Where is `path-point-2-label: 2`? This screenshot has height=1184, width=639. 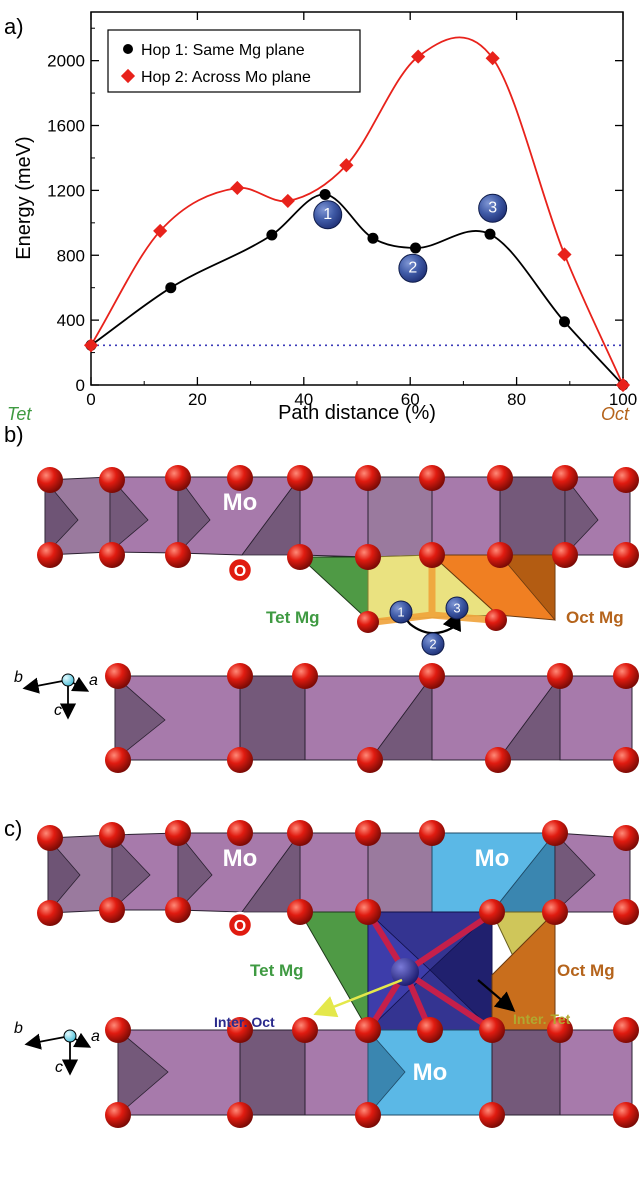
path-point-2-label: 2 is located at coordinates (432, 644).